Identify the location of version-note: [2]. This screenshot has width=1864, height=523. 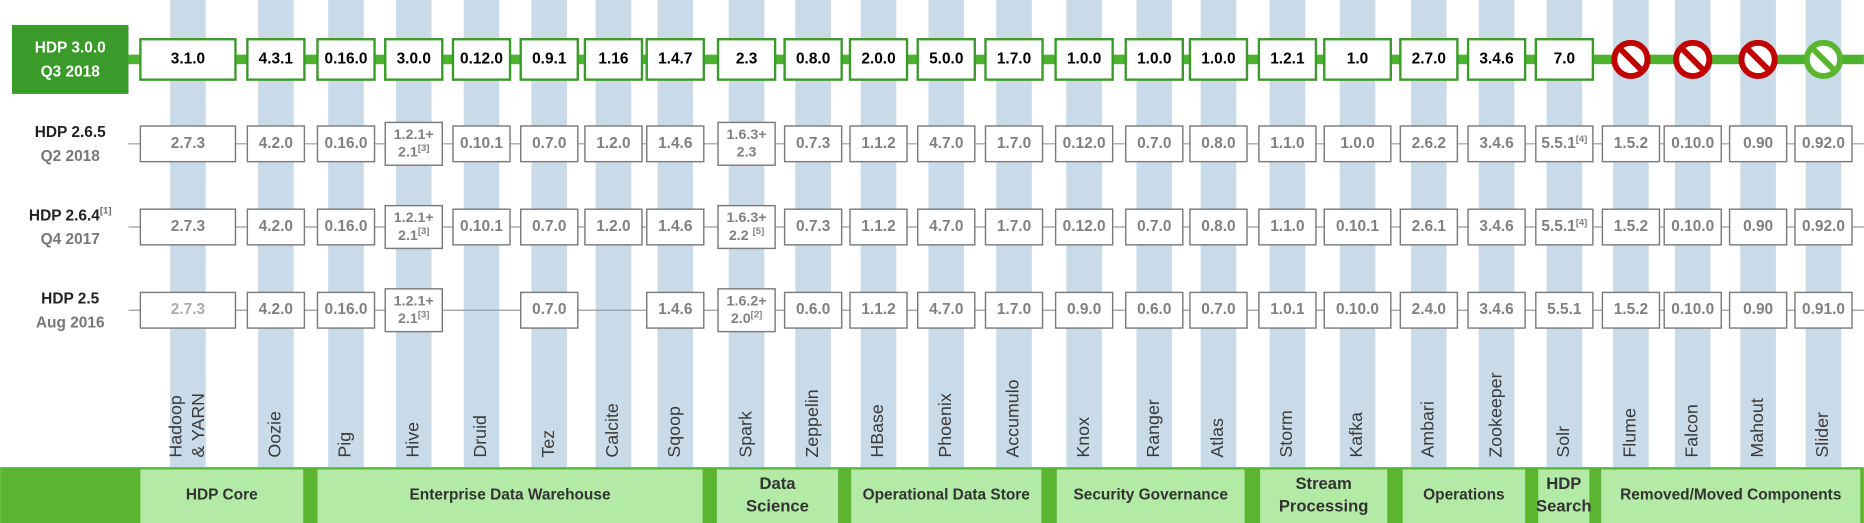
(757, 314).